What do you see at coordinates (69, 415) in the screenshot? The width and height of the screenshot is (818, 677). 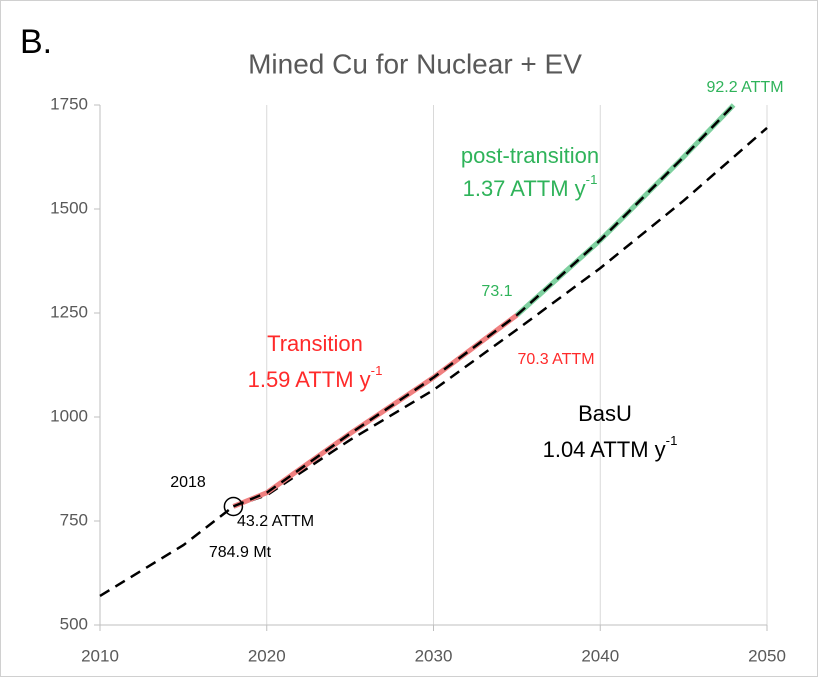 I see `y-tick-label: 1000` at bounding box center [69, 415].